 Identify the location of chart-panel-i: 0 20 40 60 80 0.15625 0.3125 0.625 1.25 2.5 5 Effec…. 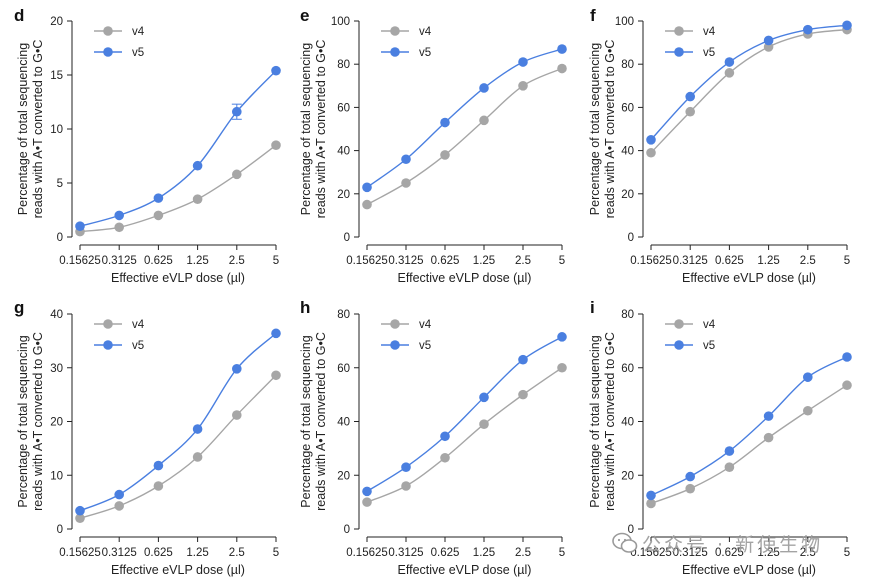
(720, 443).